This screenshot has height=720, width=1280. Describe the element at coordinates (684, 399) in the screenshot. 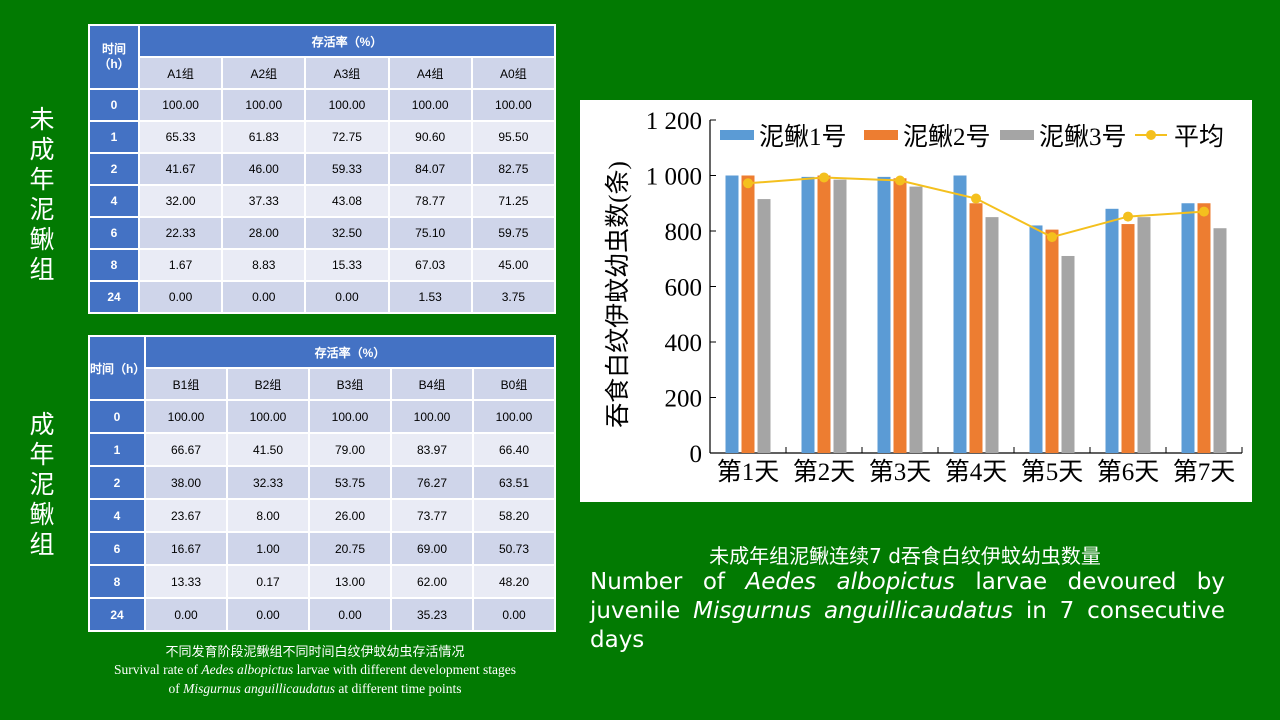

I see `y-tick-label: 200` at that location.